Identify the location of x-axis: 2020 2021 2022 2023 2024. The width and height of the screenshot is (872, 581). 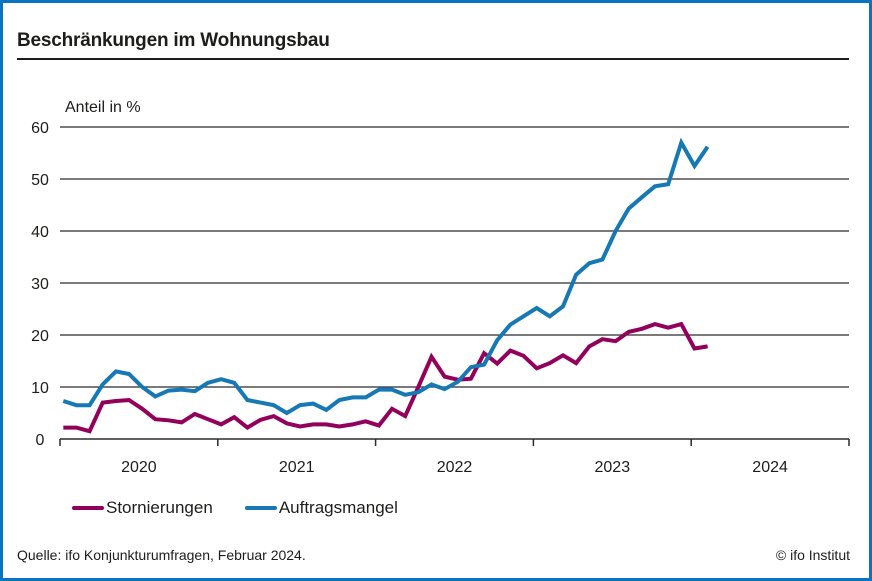
(454, 457).